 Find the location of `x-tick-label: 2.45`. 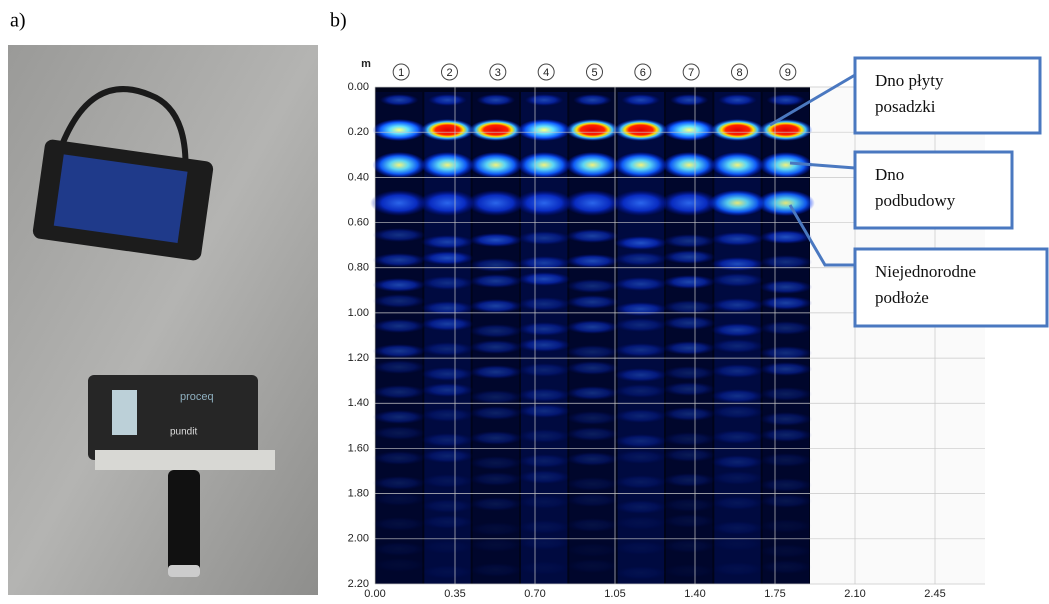

x-tick-label: 2.45 is located at coordinates (934, 593).